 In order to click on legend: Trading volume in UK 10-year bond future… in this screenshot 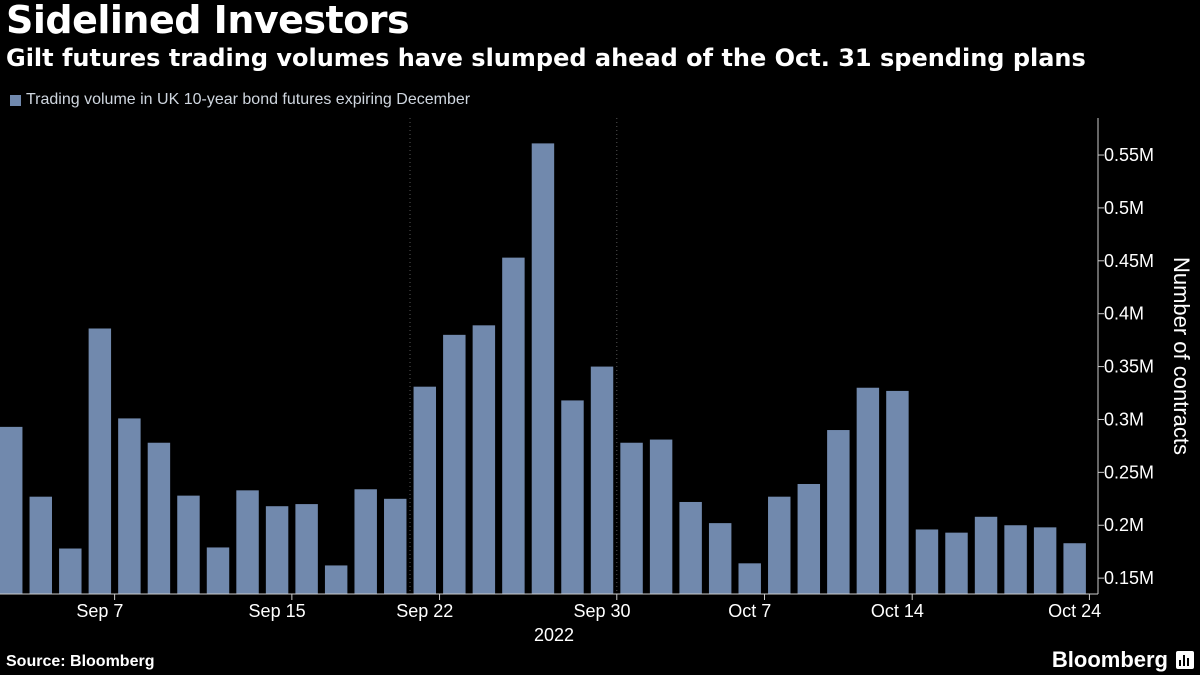, I will do `click(240, 100)`.